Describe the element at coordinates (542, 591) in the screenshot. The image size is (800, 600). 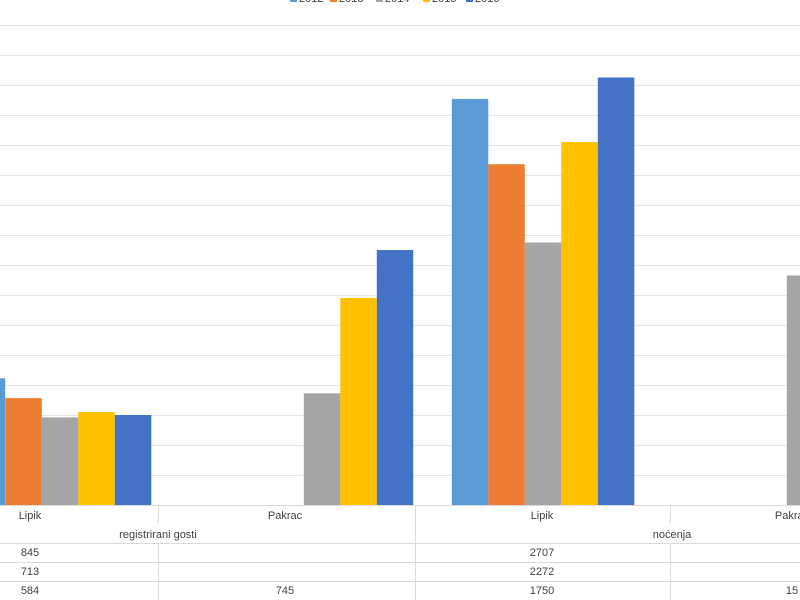
I see `table-cell: 1750` at that location.